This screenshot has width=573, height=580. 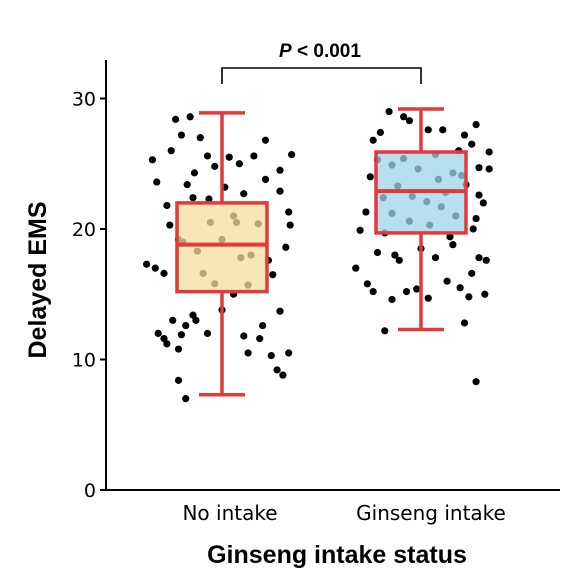 What do you see at coordinates (321, 75) in the screenshot?
I see `significance-bracket` at bounding box center [321, 75].